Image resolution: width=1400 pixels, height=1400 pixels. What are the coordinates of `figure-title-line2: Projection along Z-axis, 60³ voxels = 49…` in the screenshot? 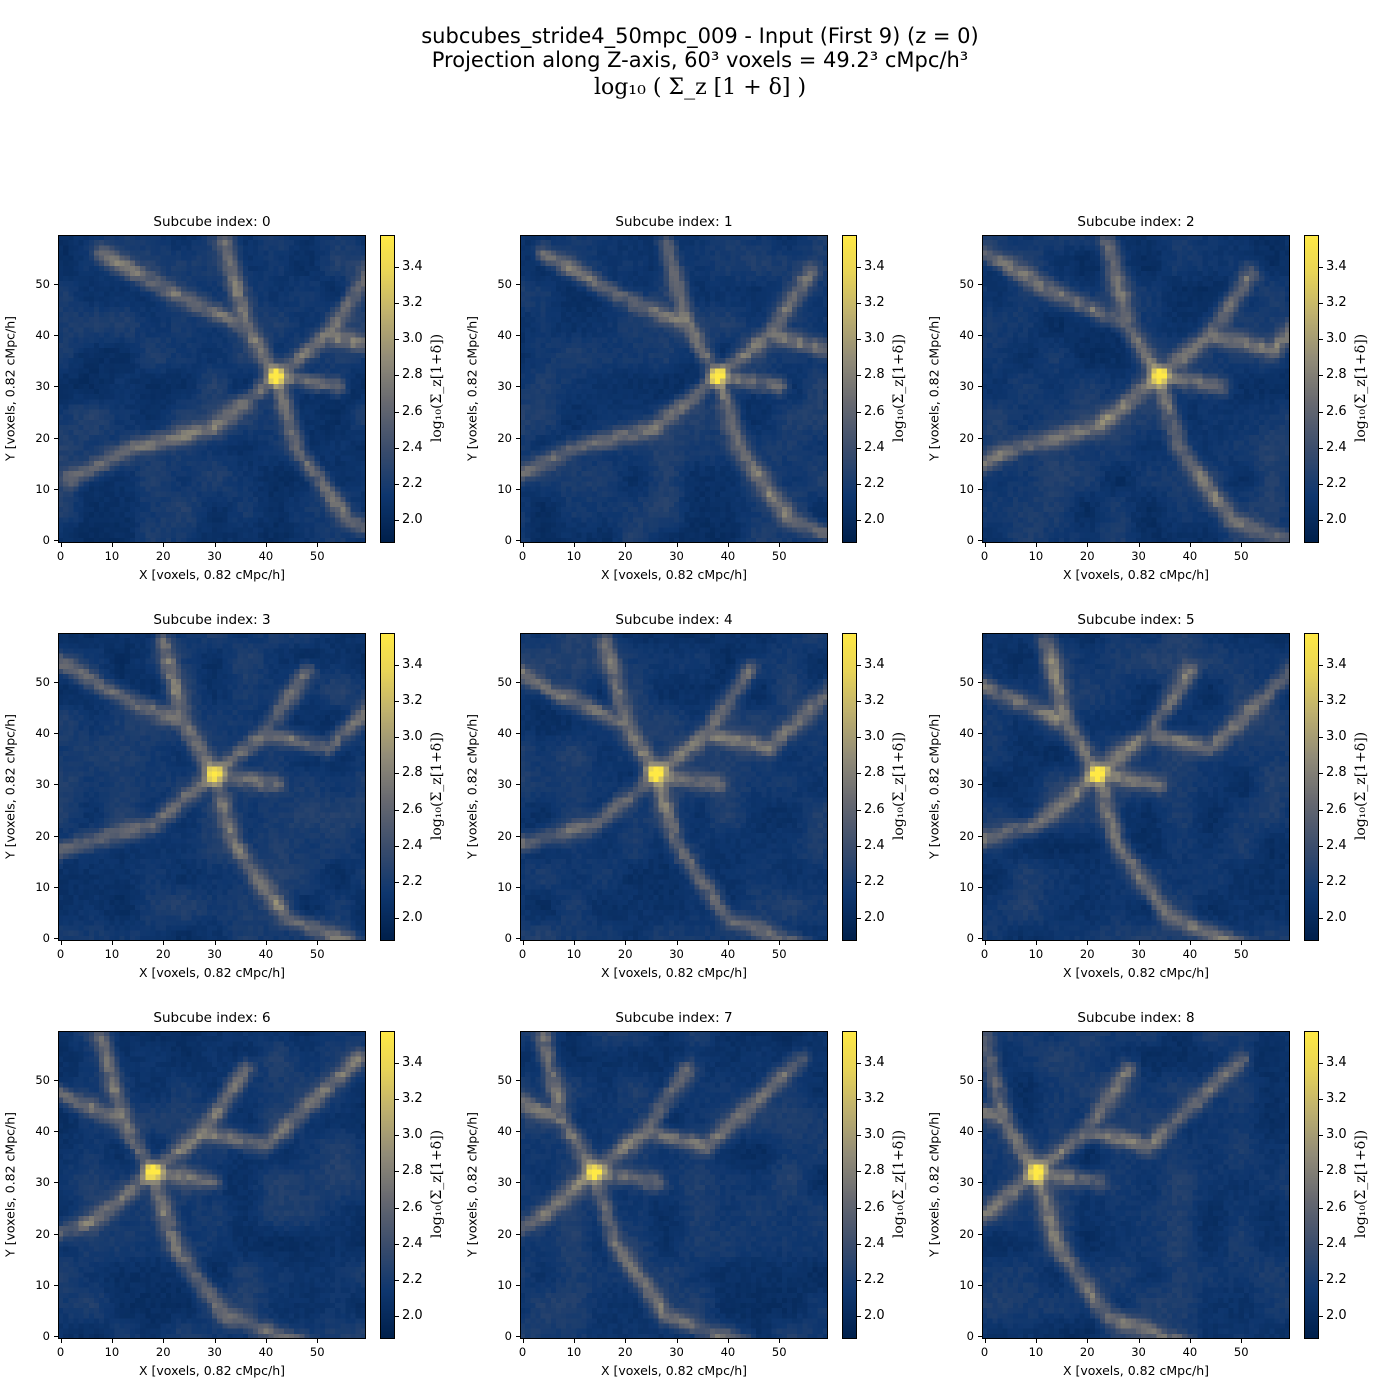 It's located at (700, 60).